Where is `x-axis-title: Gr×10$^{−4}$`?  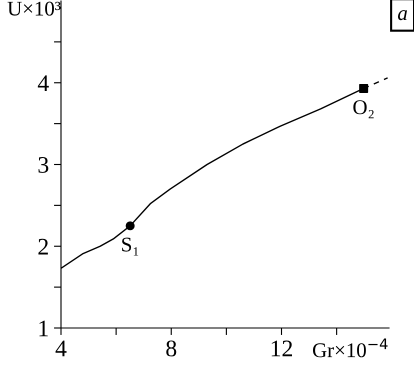
x-axis-title: Gr×10$^{−4}$ is located at coordinates (350, 348).